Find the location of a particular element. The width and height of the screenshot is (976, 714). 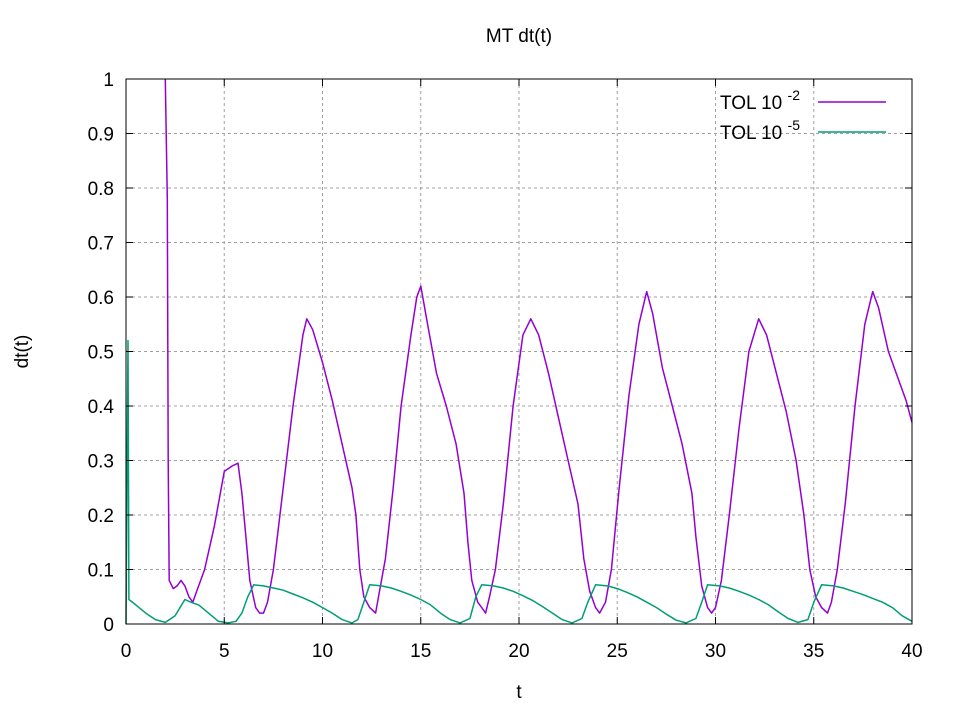

x-tick-label: 35 is located at coordinates (813, 651).